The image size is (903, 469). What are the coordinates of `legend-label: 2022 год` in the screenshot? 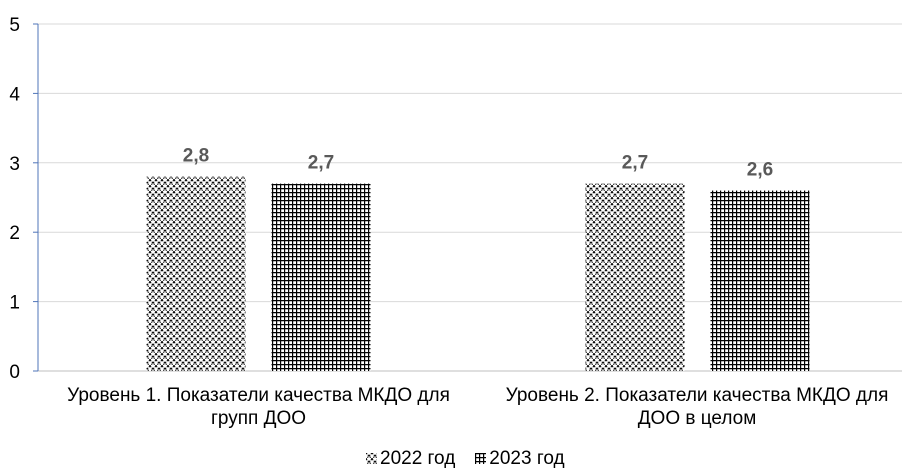 It's located at (418, 458).